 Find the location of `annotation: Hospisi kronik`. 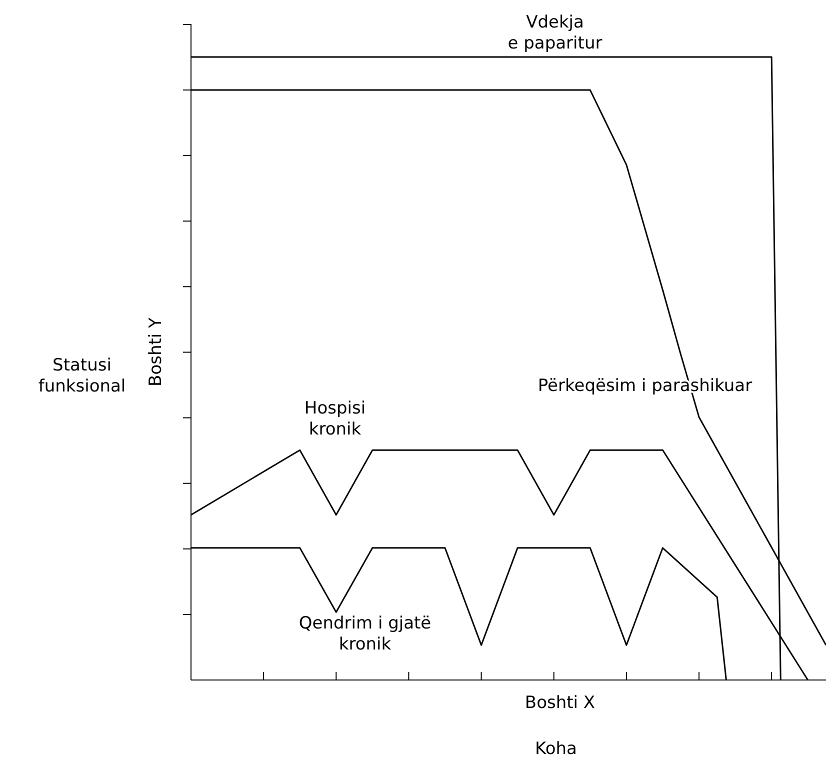

annotation: Hospisi kronik is located at coordinates (335, 419).